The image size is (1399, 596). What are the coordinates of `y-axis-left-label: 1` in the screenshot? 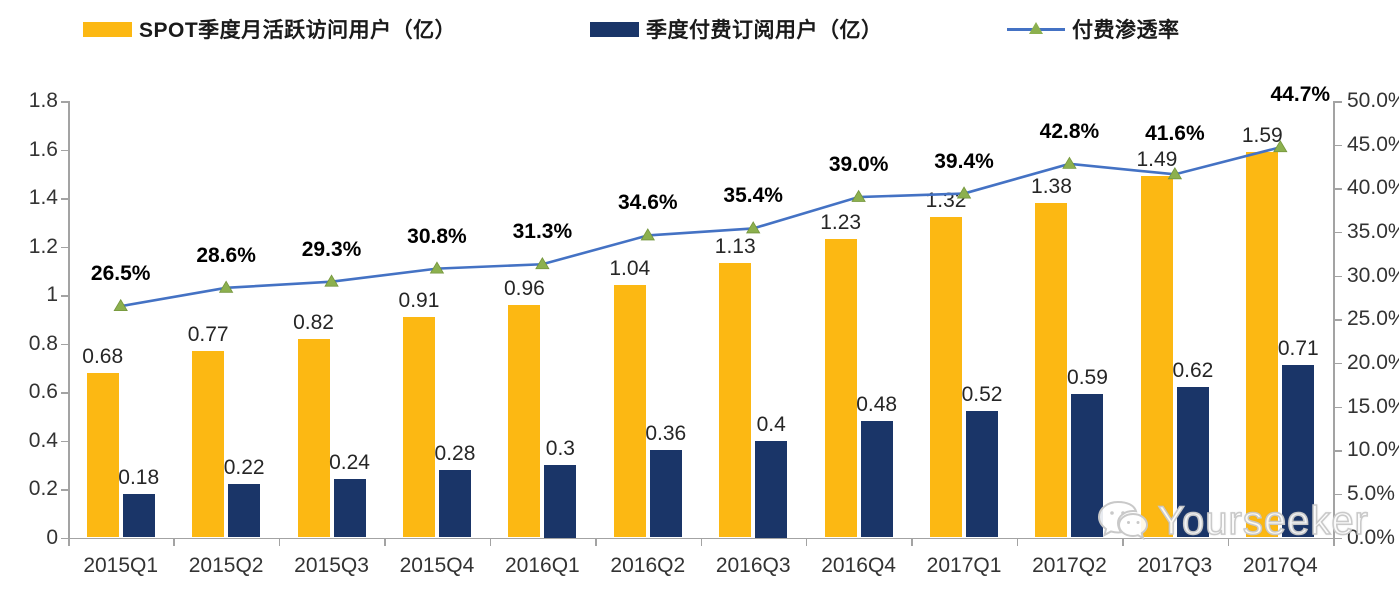 It's located at (52, 294).